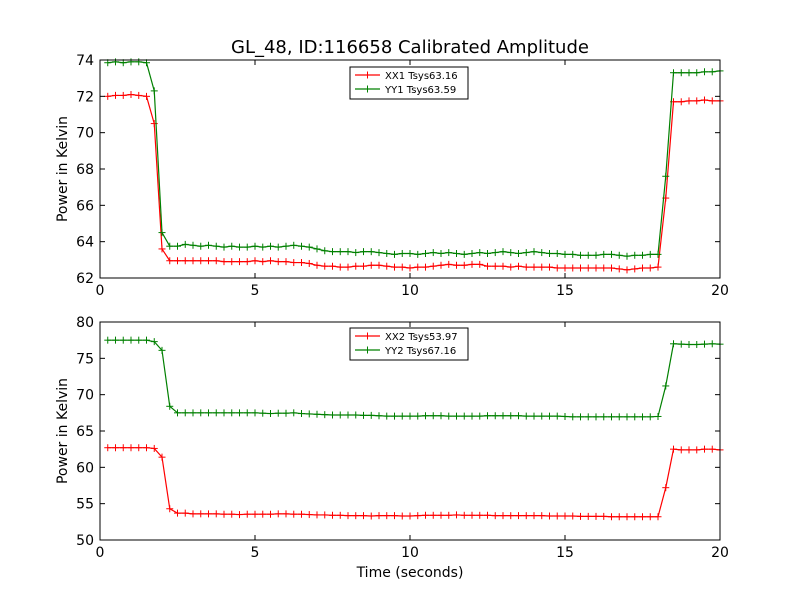 Image resolution: width=800 pixels, height=600 pixels. I want to click on y-tick-label: 72, so click(85, 97).